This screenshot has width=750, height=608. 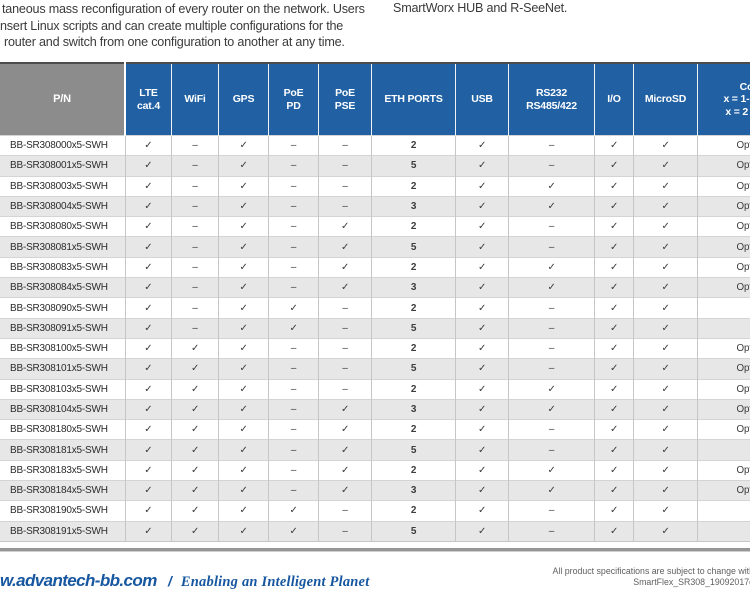 I want to click on intro-paragraph-right: SmartWorx HUB and R-SeeNet., so click(x=480, y=8).